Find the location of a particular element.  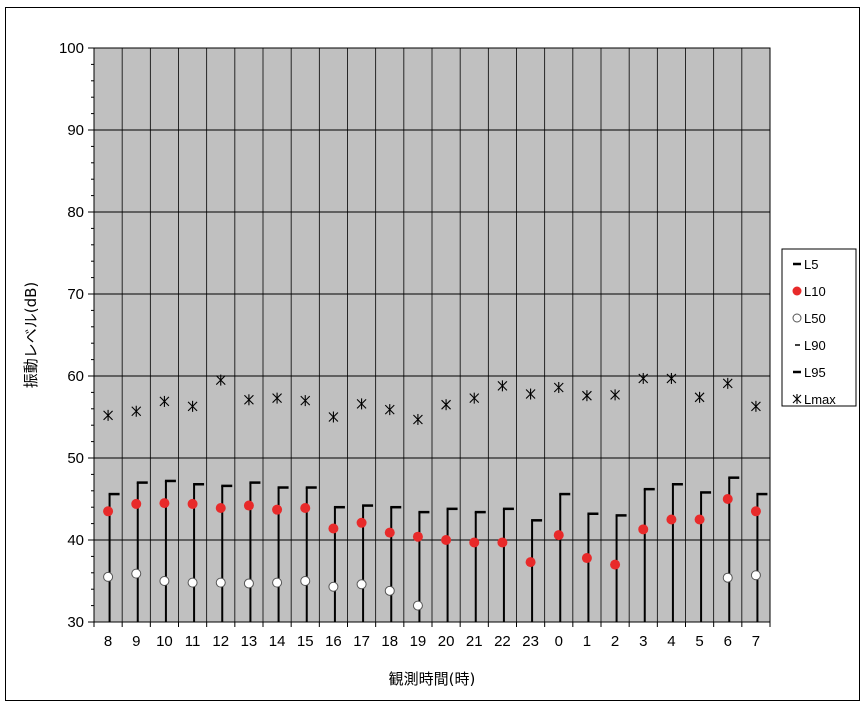

x-tick-label: 4 is located at coordinates (671, 641).